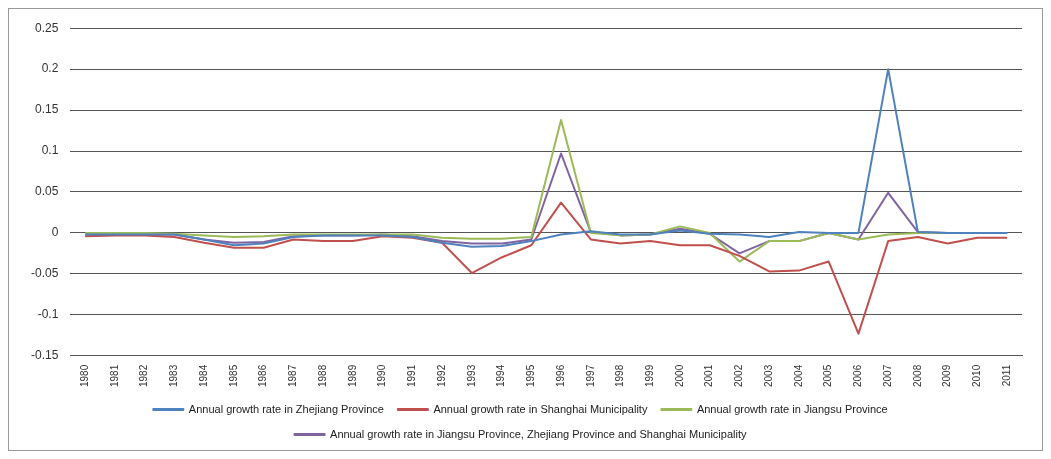 The height and width of the screenshot is (459, 1051). Describe the element at coordinates (286, 408) in the screenshot. I see `legend-label: Annual growth rate in Zhejiang Province` at that location.